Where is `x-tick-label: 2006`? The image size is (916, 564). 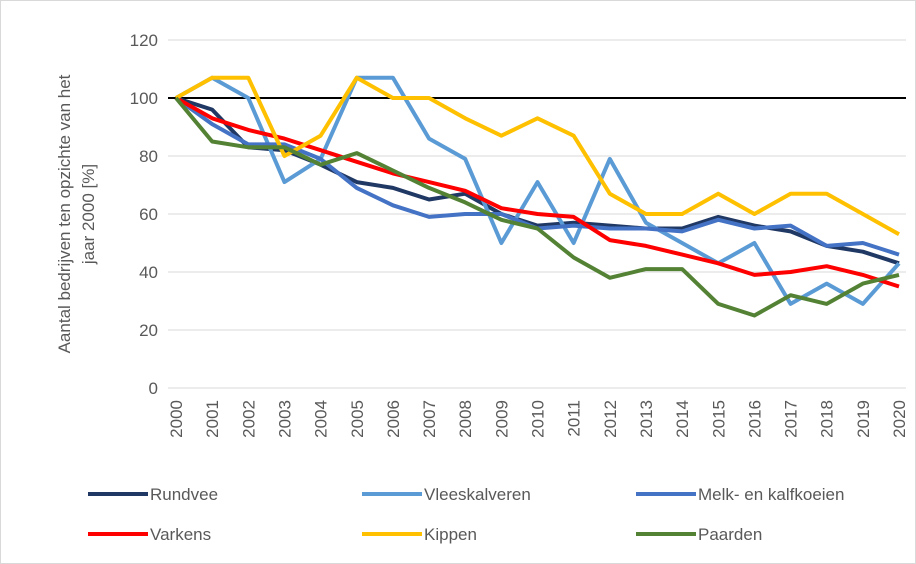 x-tick-label: 2006 is located at coordinates (393, 419).